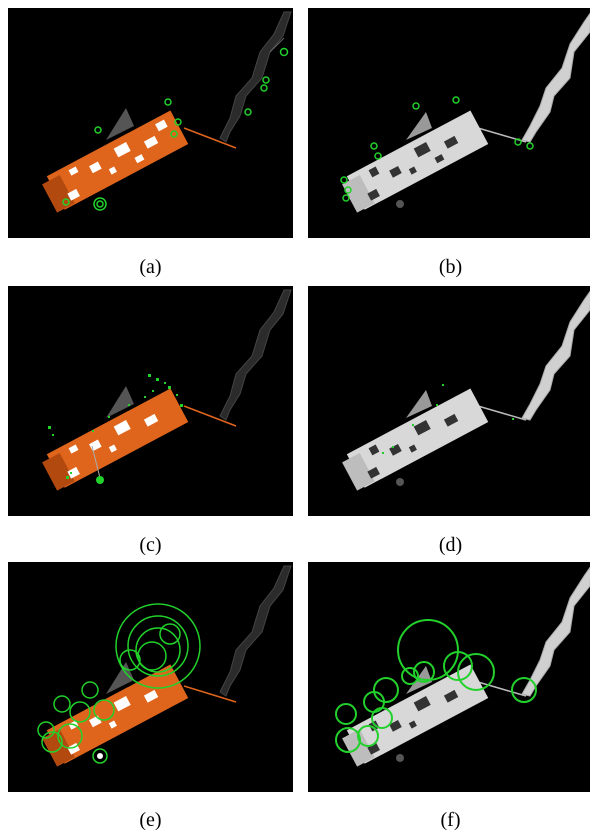  I want to click on figure-panel-f, so click(449, 677).